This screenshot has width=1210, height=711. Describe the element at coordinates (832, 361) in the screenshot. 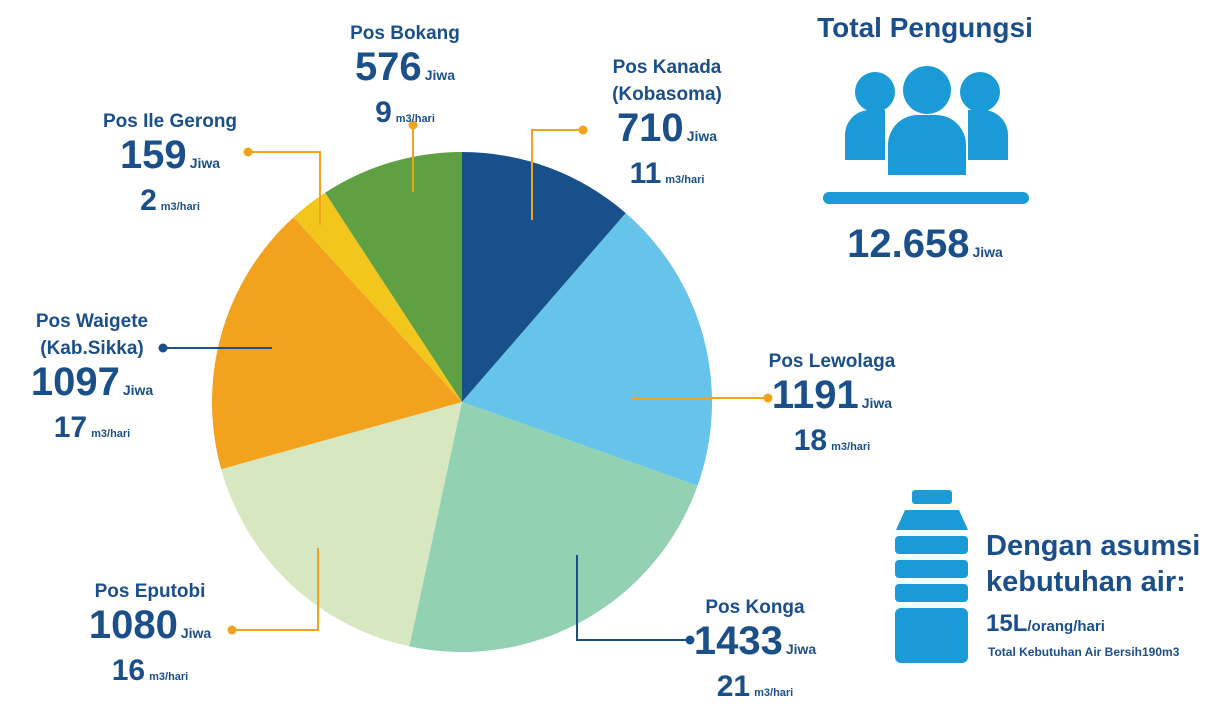

I see `category-name: Pos Lewolaga` at that location.